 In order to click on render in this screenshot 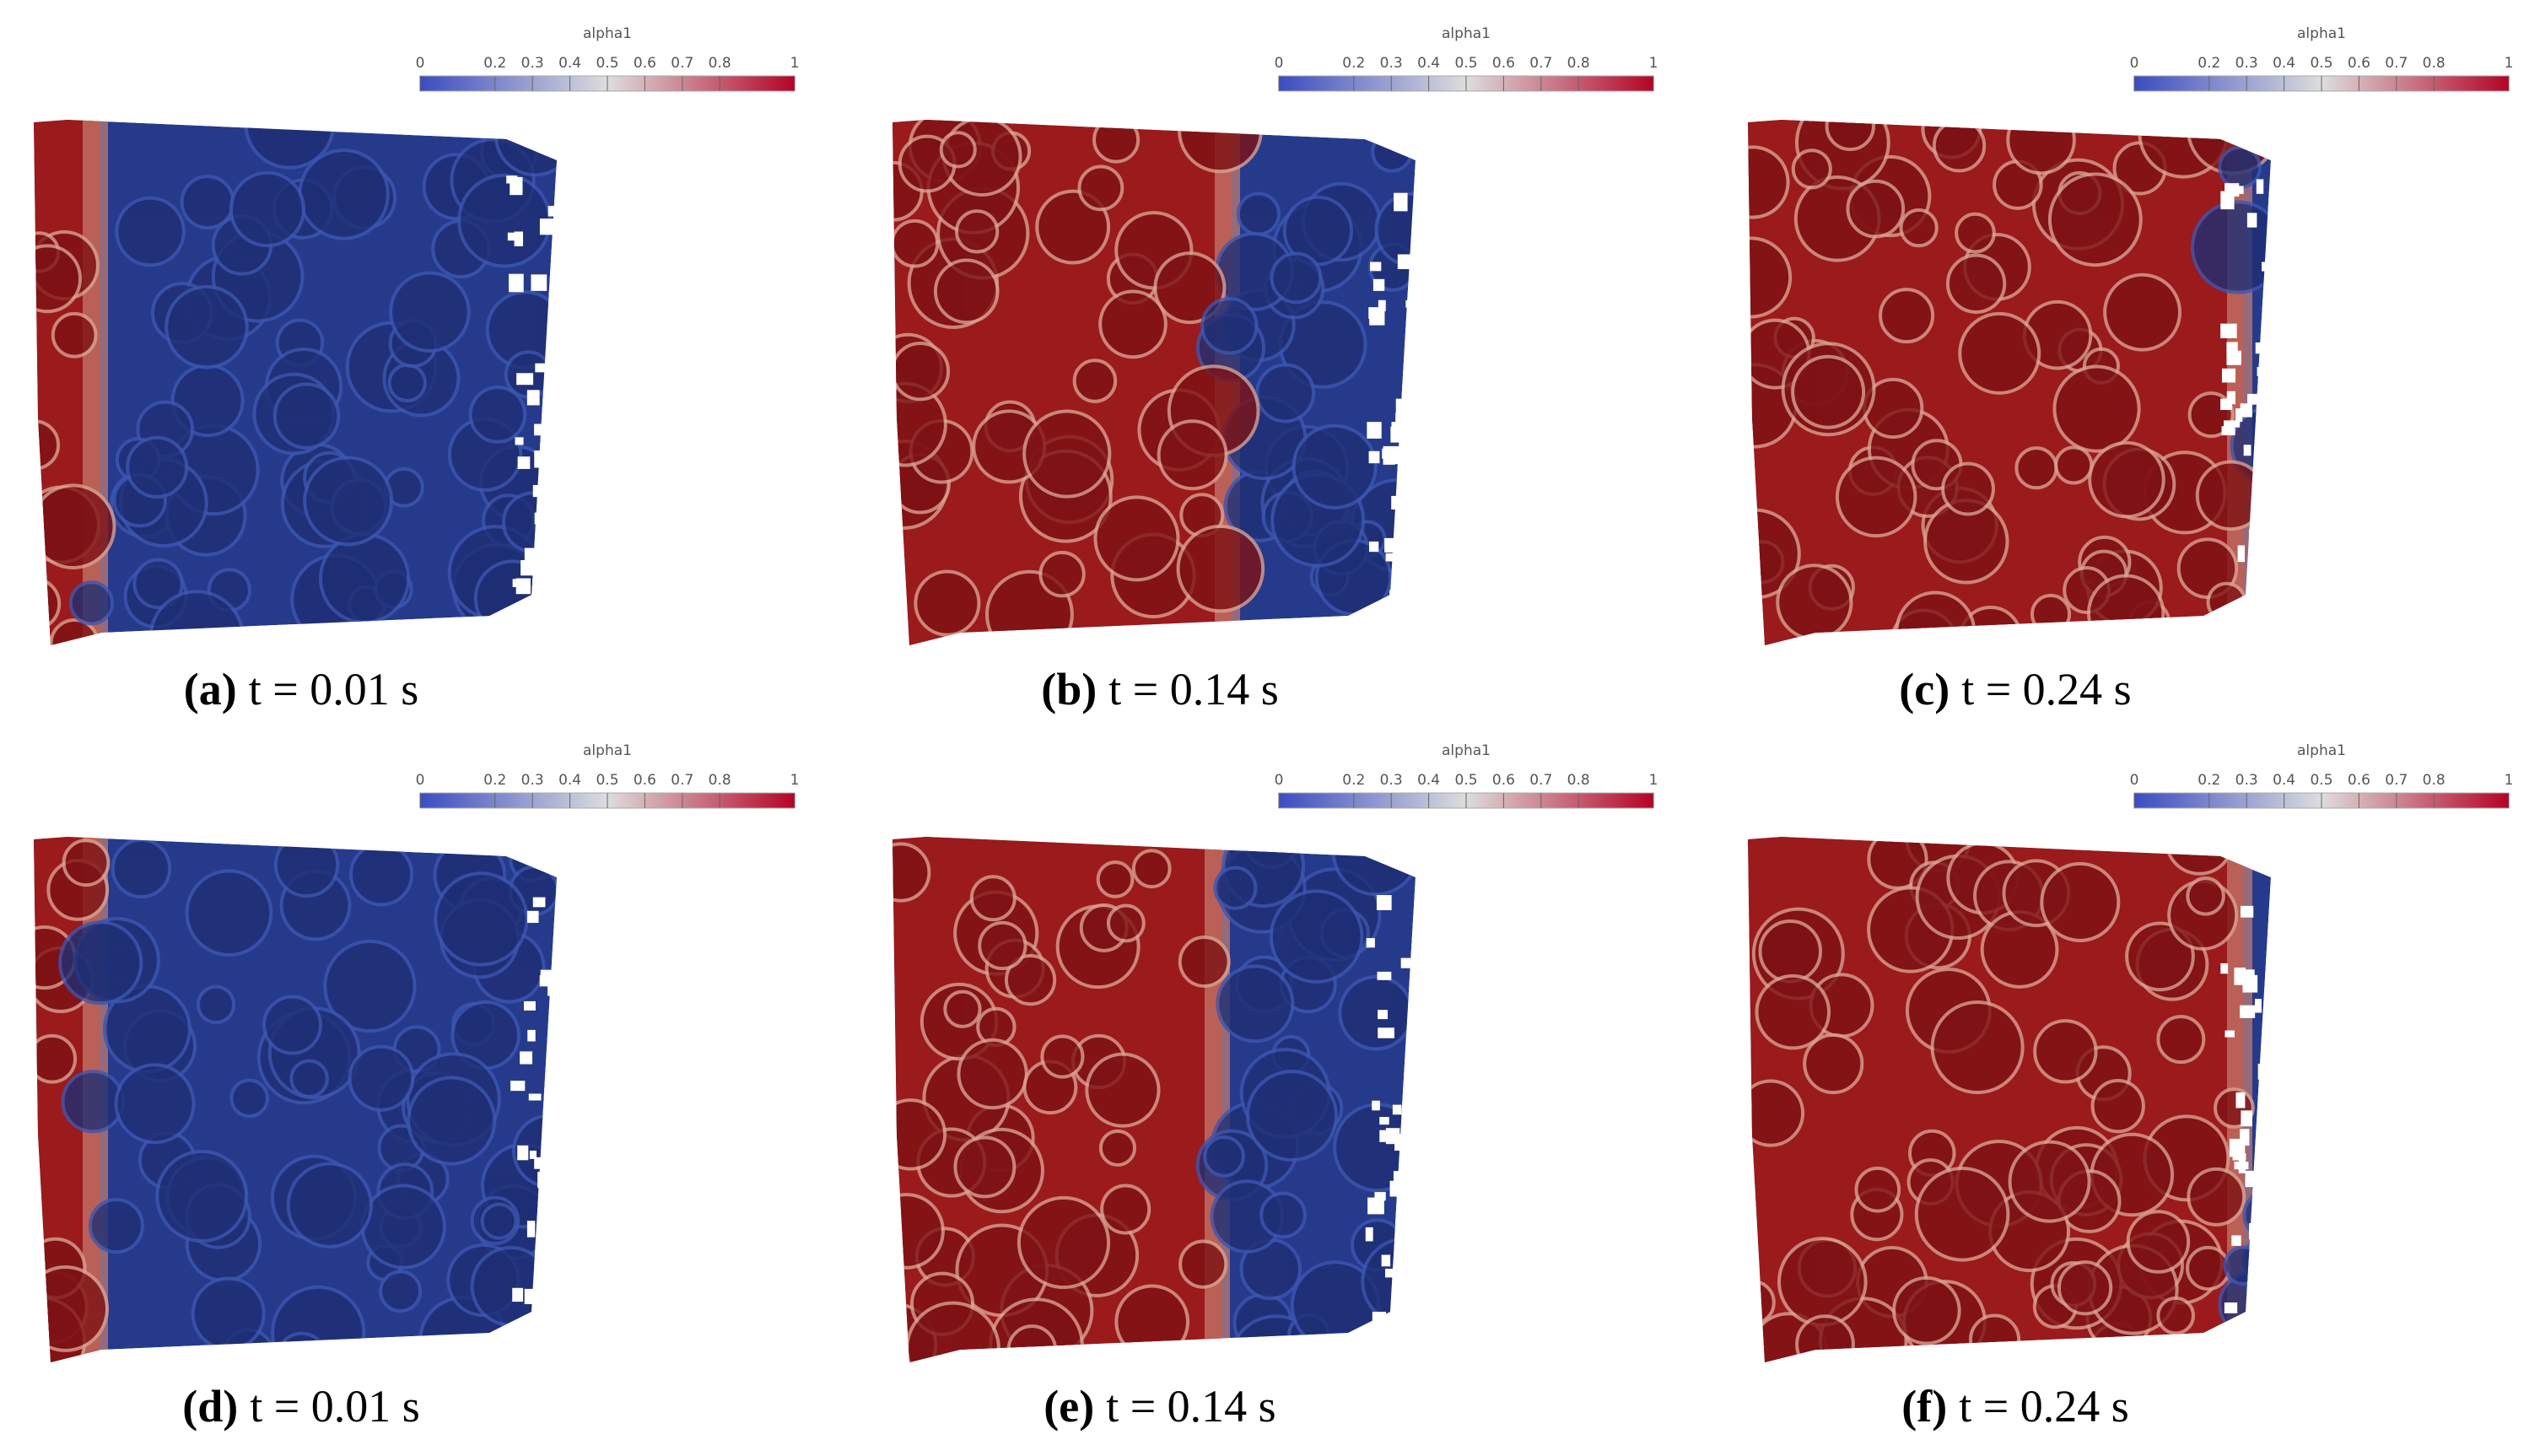, I will do `click(1154, 382)`.